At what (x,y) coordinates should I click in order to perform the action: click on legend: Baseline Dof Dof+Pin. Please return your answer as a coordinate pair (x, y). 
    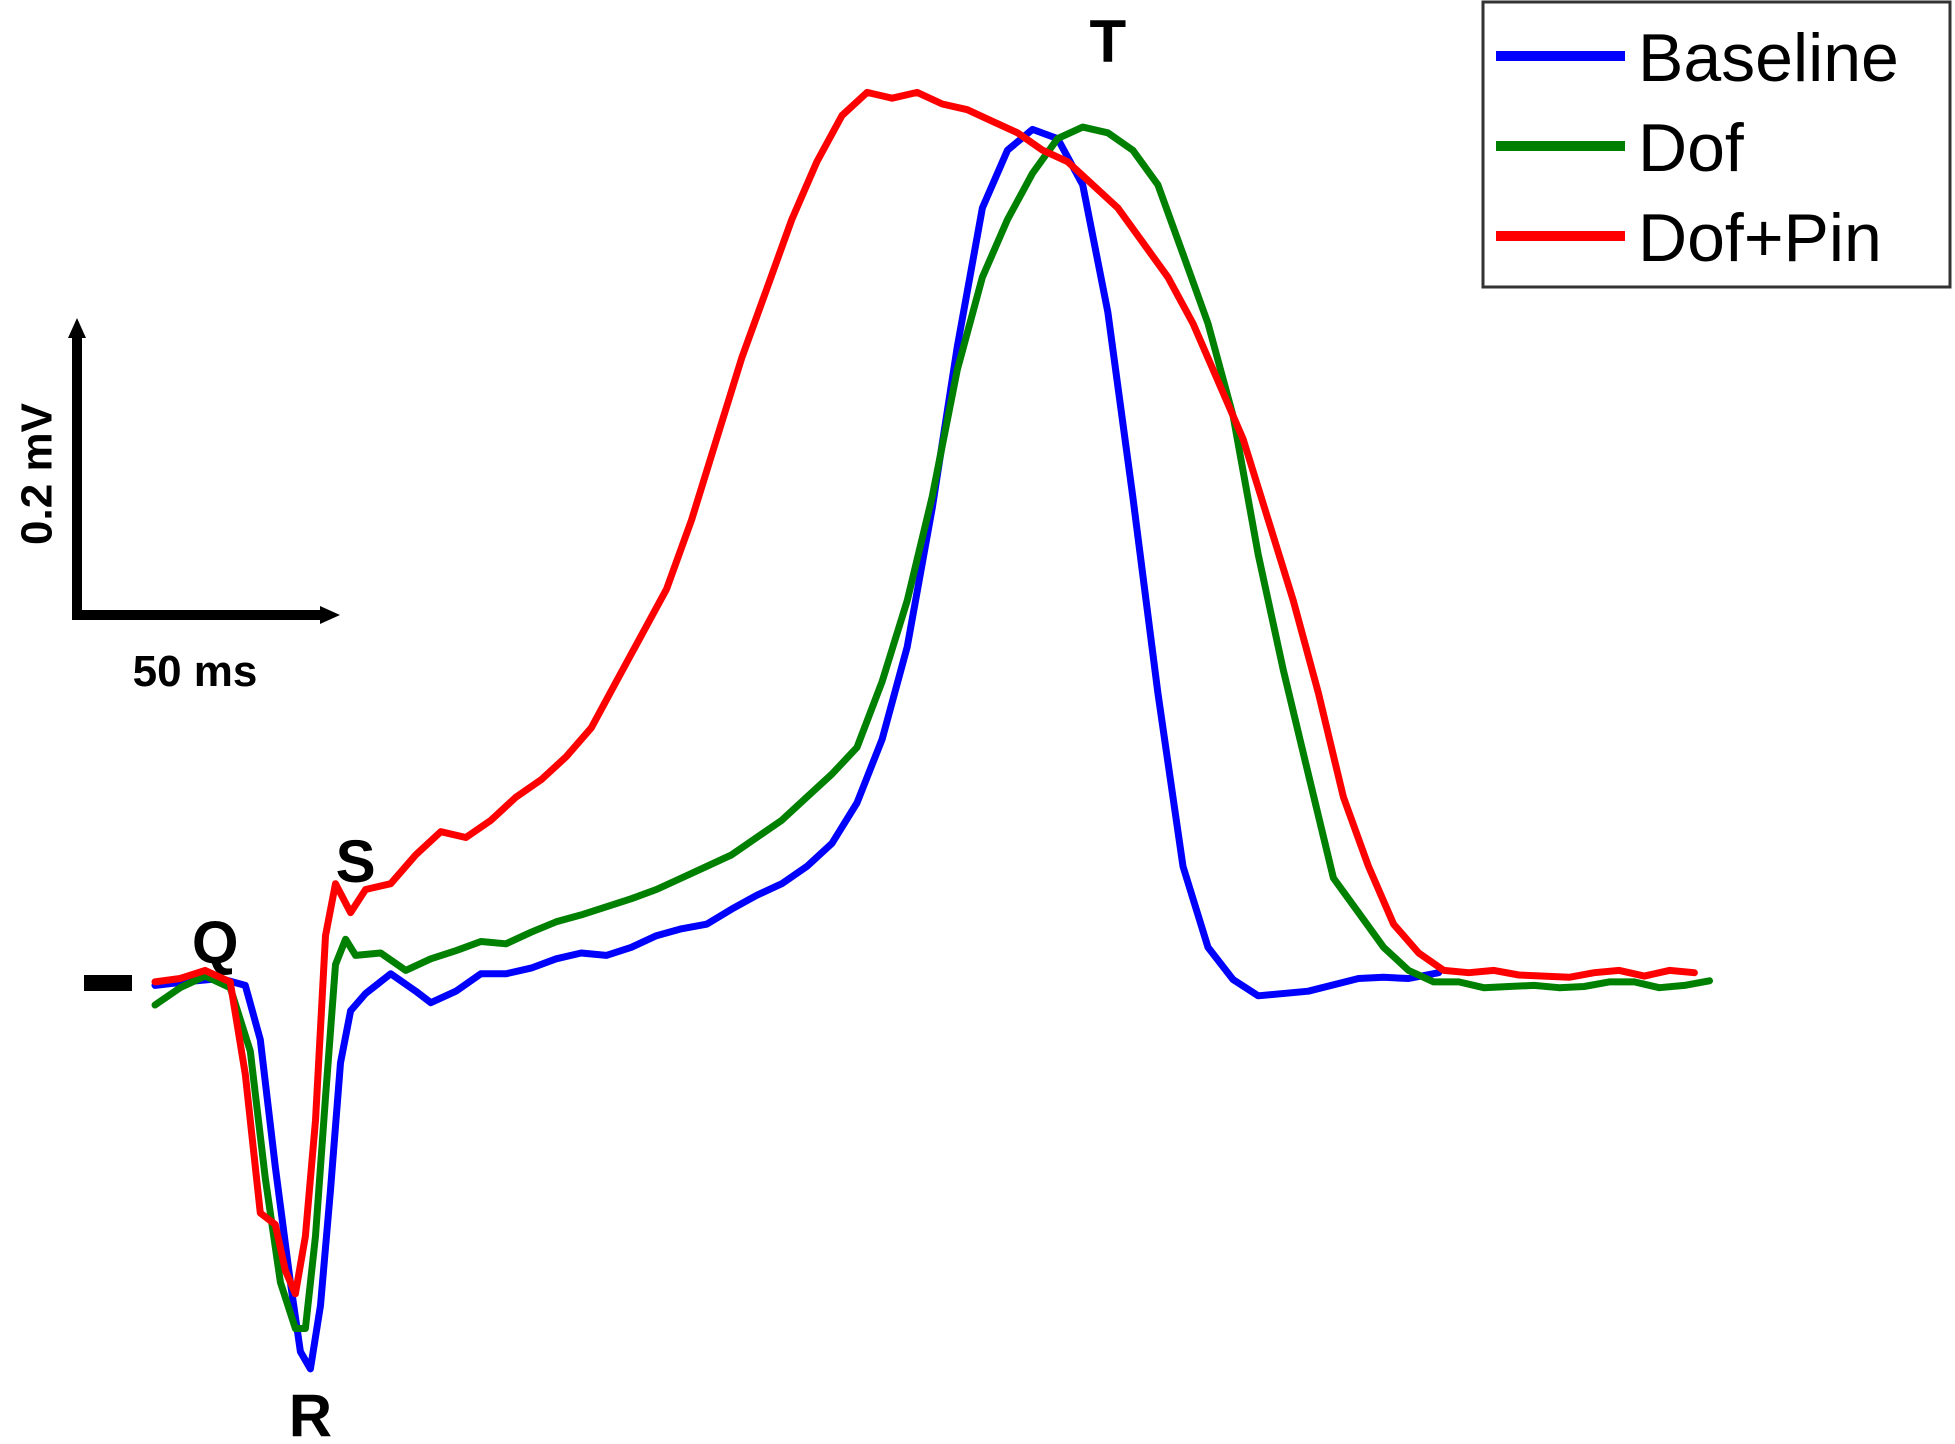
    Looking at the image, I should click on (1716, 144).